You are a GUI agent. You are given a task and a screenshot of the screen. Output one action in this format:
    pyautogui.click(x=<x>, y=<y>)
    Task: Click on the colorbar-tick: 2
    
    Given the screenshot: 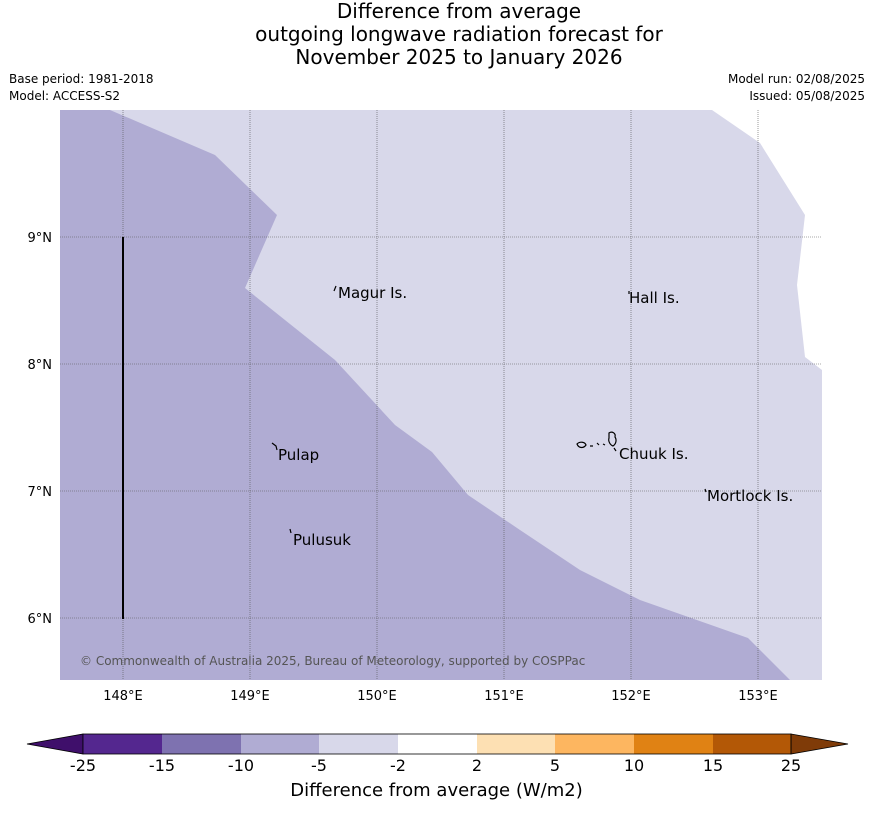 What is the action you would take?
    pyautogui.click(x=477, y=765)
    